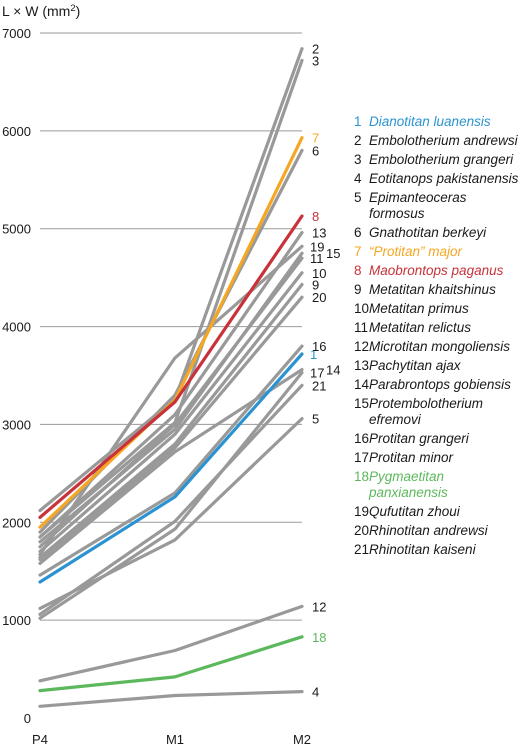  I want to click on legend-item: 5 Epimanteoceras formosus, so click(439, 206).